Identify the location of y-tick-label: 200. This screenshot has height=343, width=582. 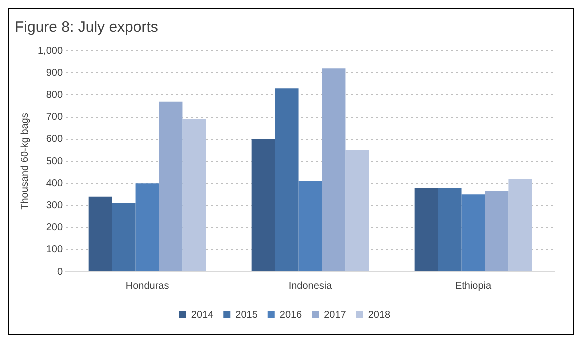
(55, 228).